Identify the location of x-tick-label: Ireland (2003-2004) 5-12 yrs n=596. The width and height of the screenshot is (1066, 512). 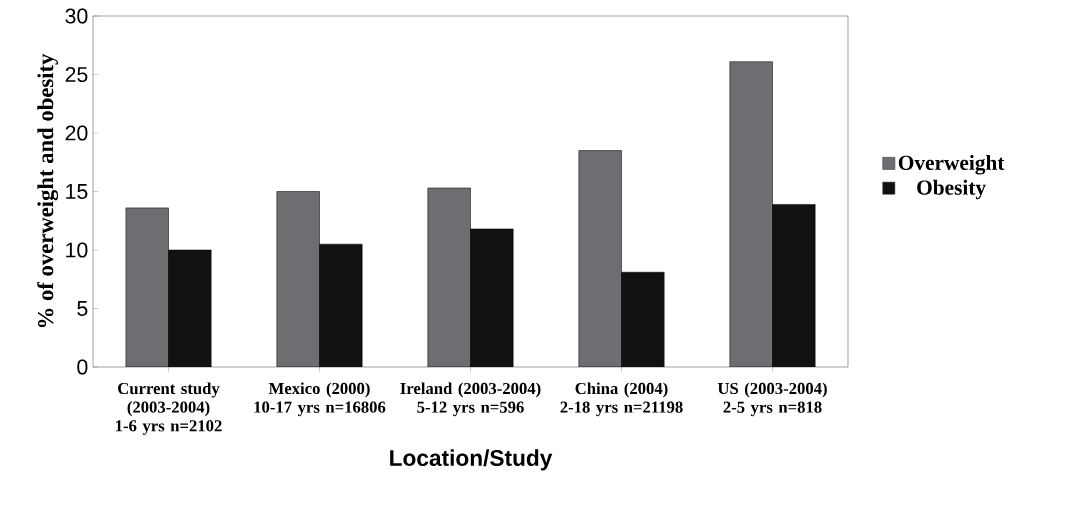
(470, 399).